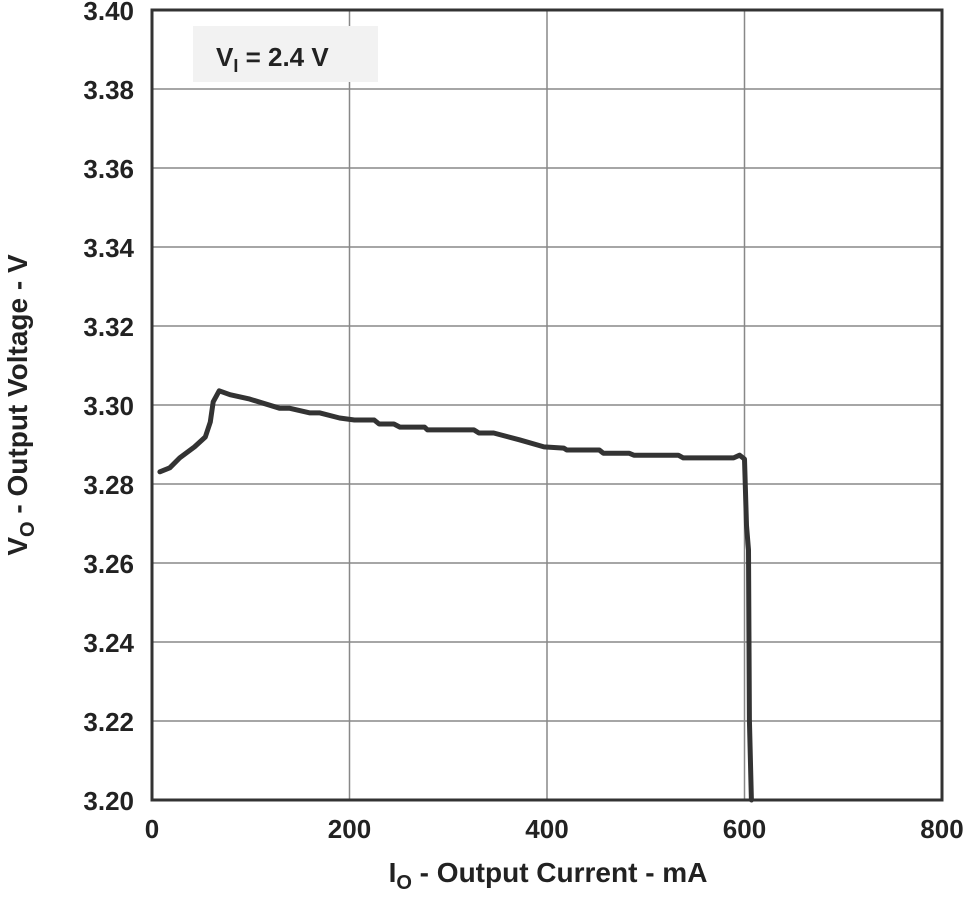 This screenshot has height=897, width=975. What do you see at coordinates (108, 485) in the screenshot?
I see `y-tick-label: 3.28` at bounding box center [108, 485].